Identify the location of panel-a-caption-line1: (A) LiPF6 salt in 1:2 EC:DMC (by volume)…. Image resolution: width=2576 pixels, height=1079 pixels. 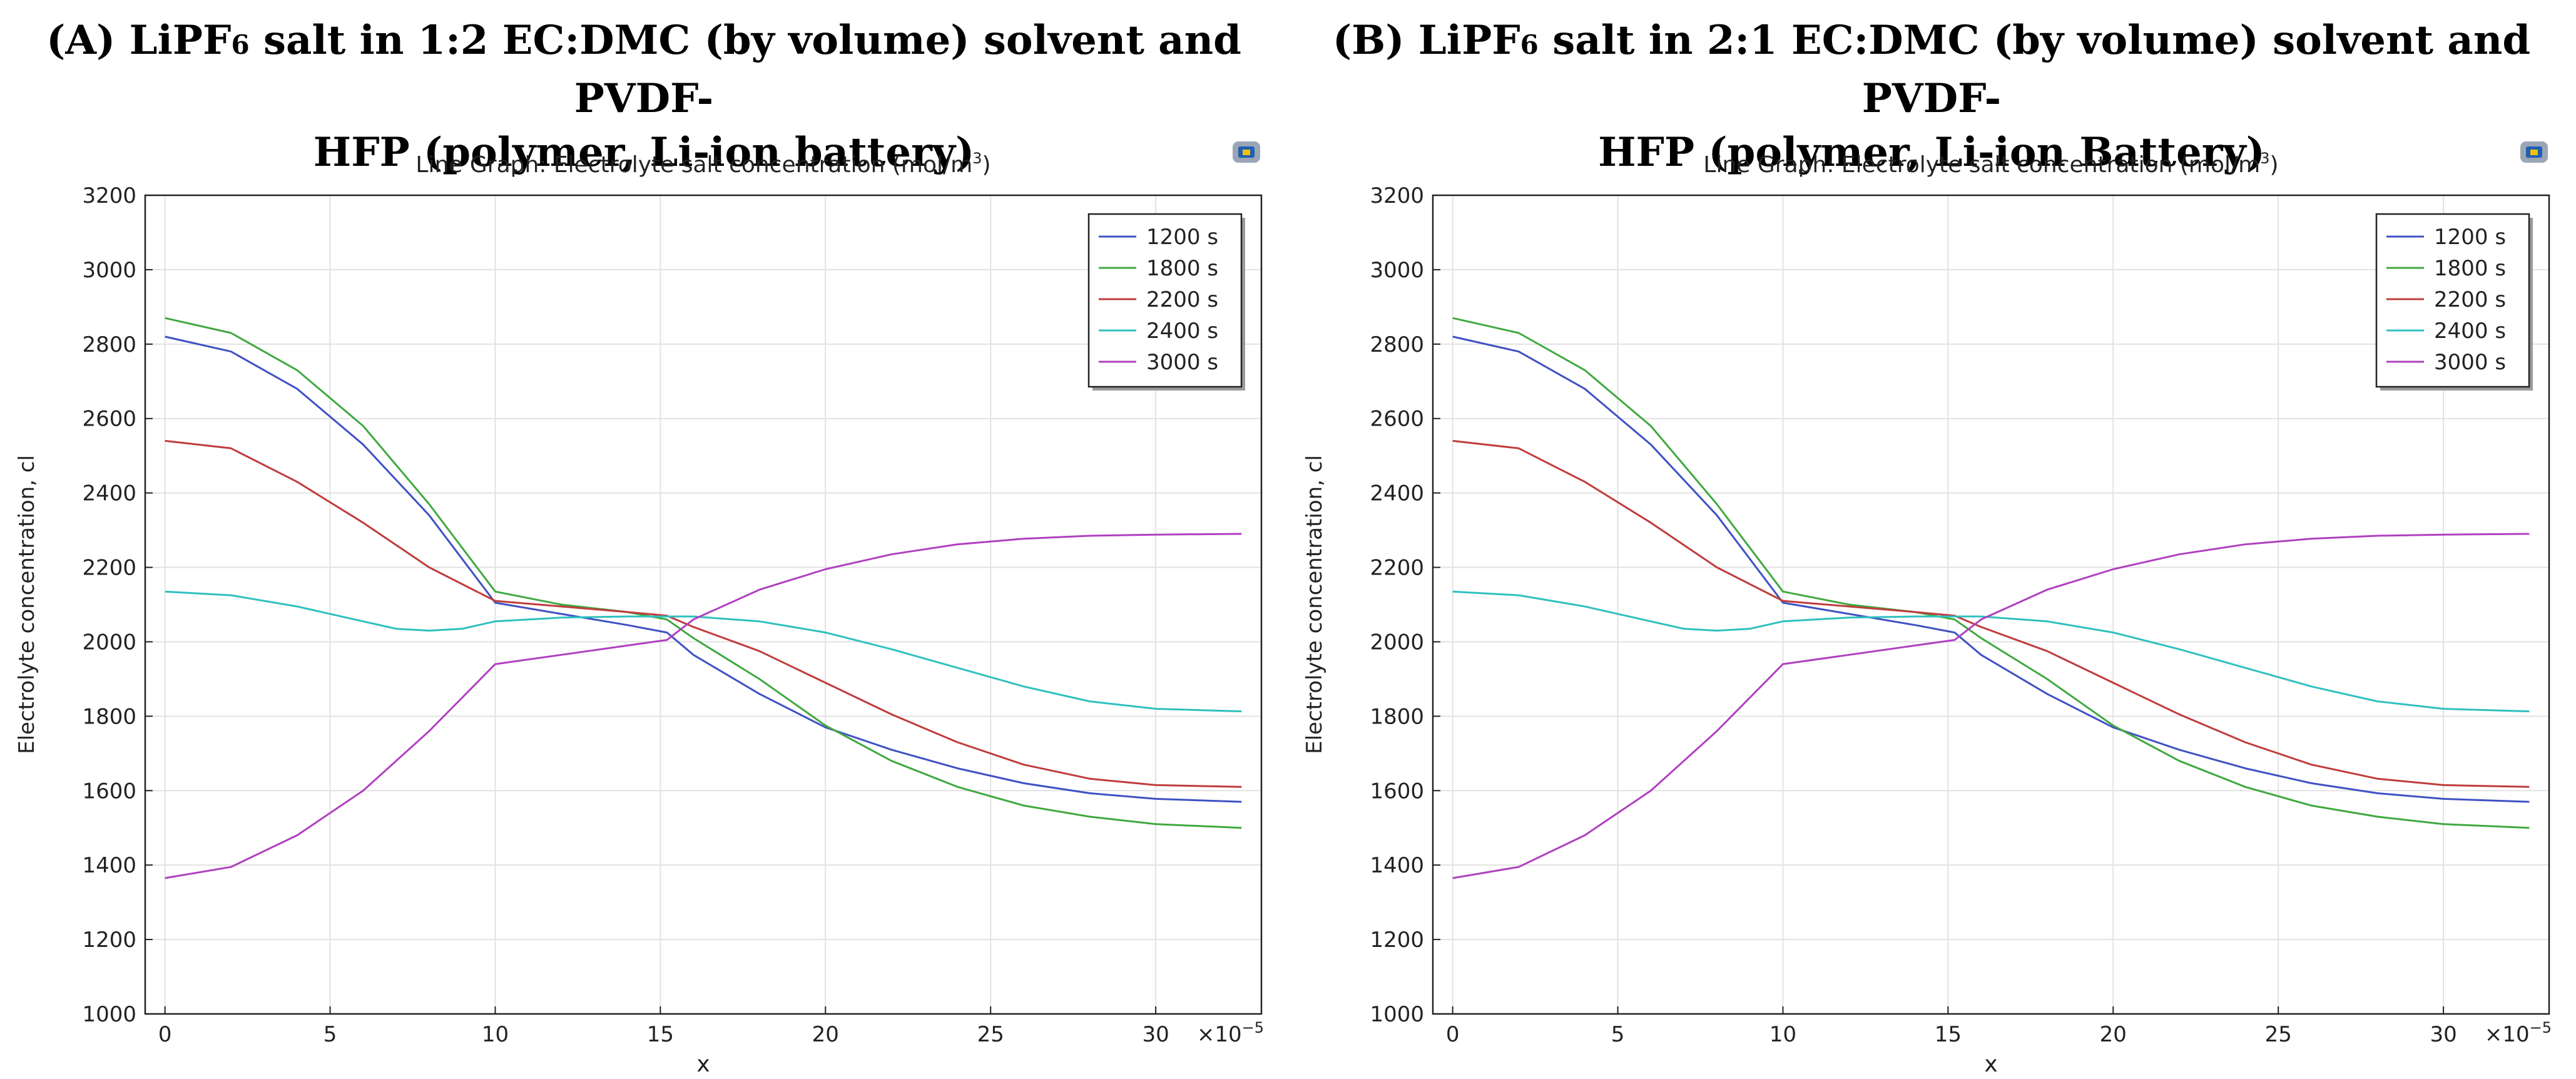
(643, 69).